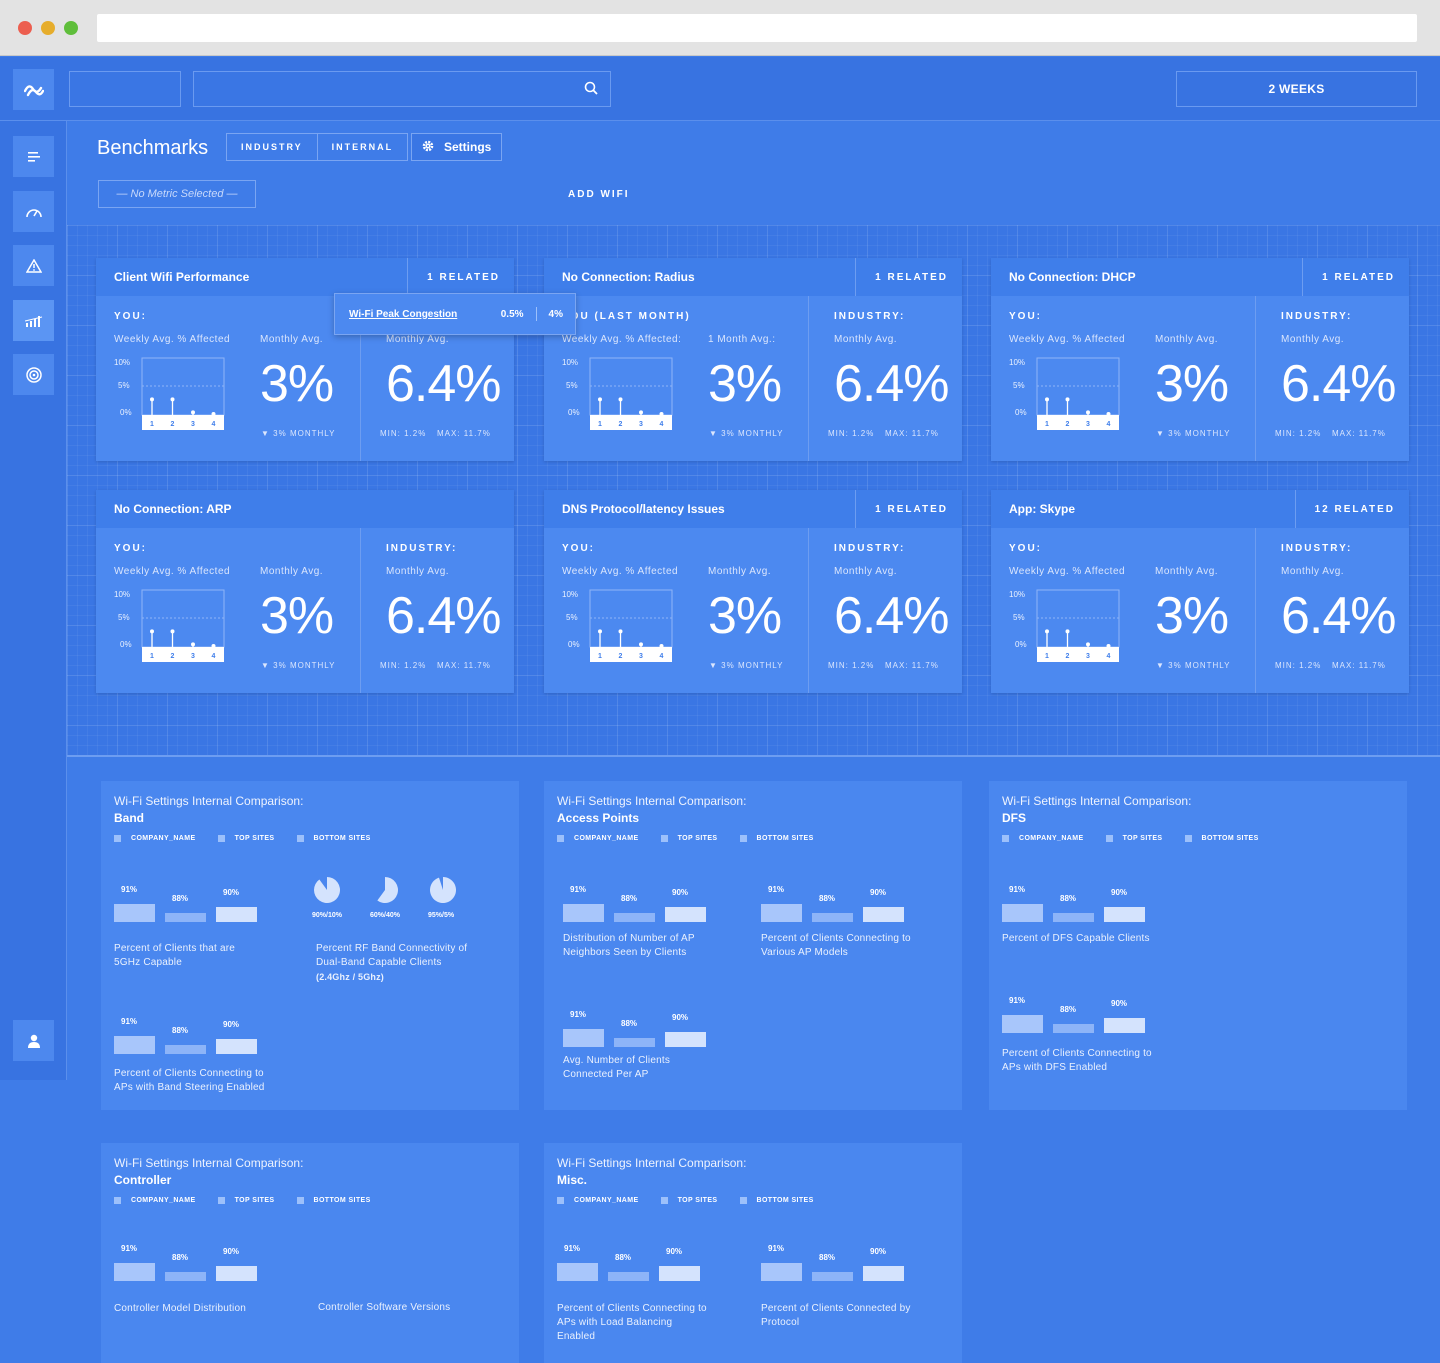  What do you see at coordinates (33, 374) in the screenshot?
I see `network-target-icon` at bounding box center [33, 374].